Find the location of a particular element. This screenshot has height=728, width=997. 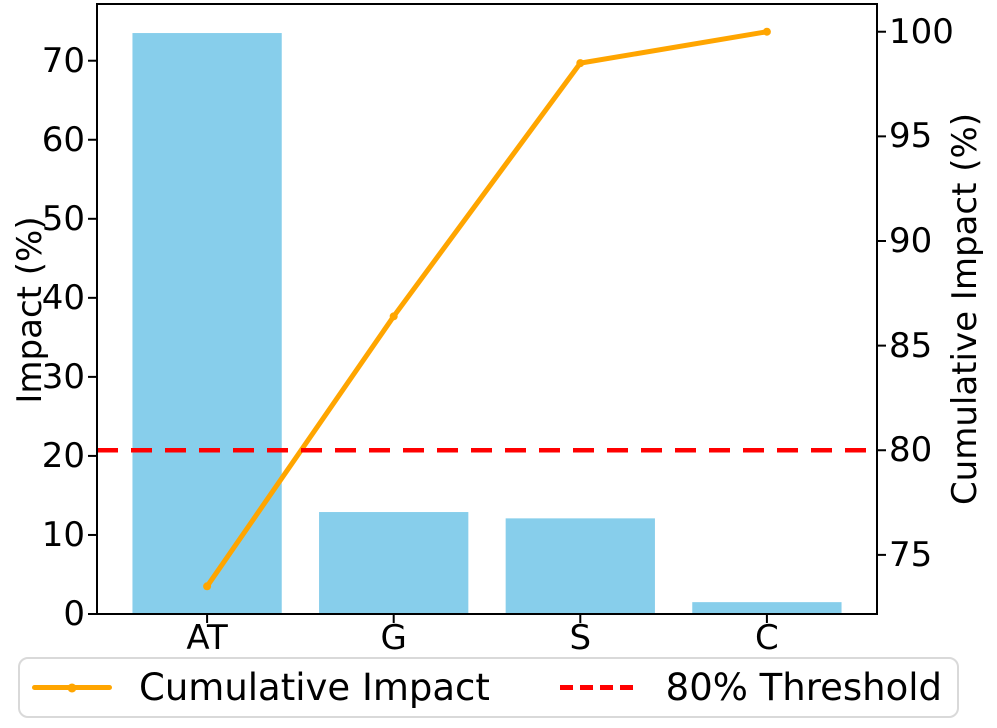

x-tick-label-S: S is located at coordinates (580, 638).